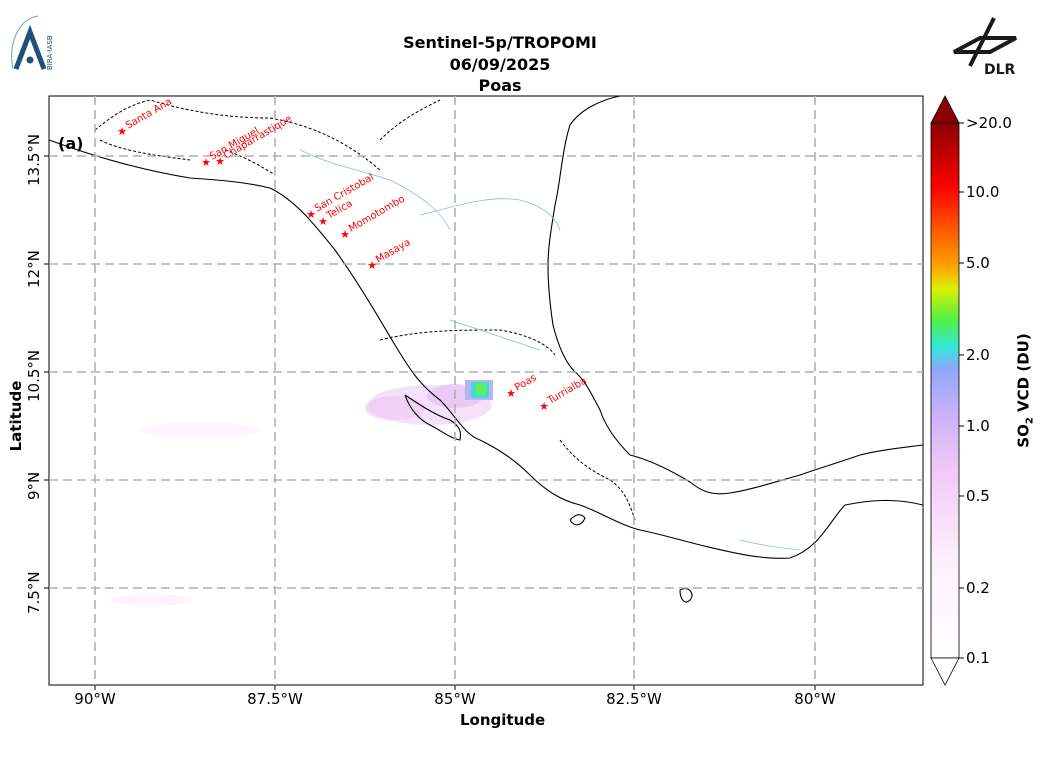 This screenshot has width=1040, height=766. I want to click on colorbar, so click(947, 390).